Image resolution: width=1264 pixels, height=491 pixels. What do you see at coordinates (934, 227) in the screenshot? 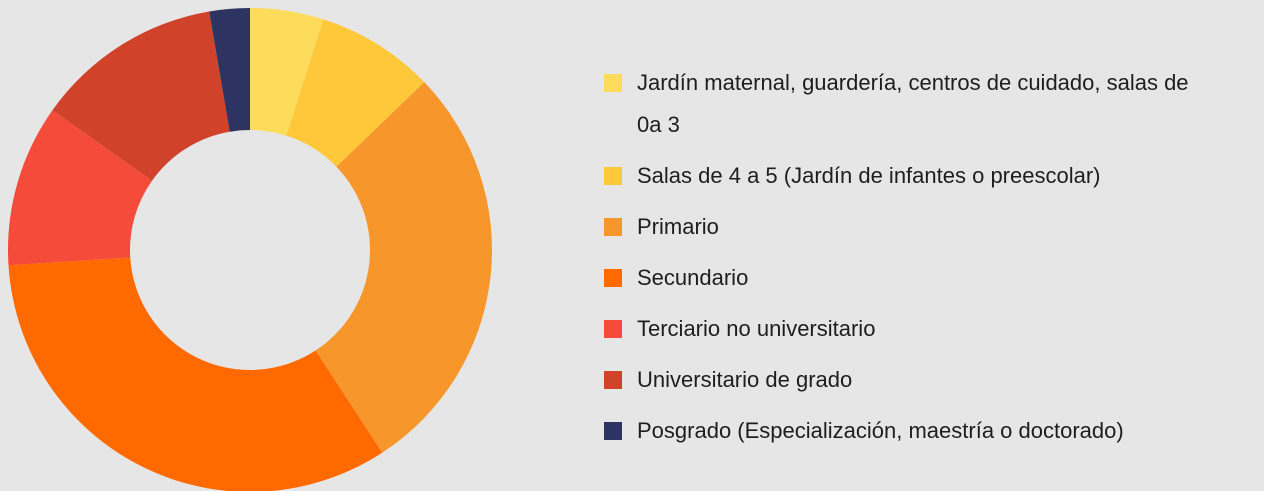
I see `legend-item: Primario` at bounding box center [934, 227].